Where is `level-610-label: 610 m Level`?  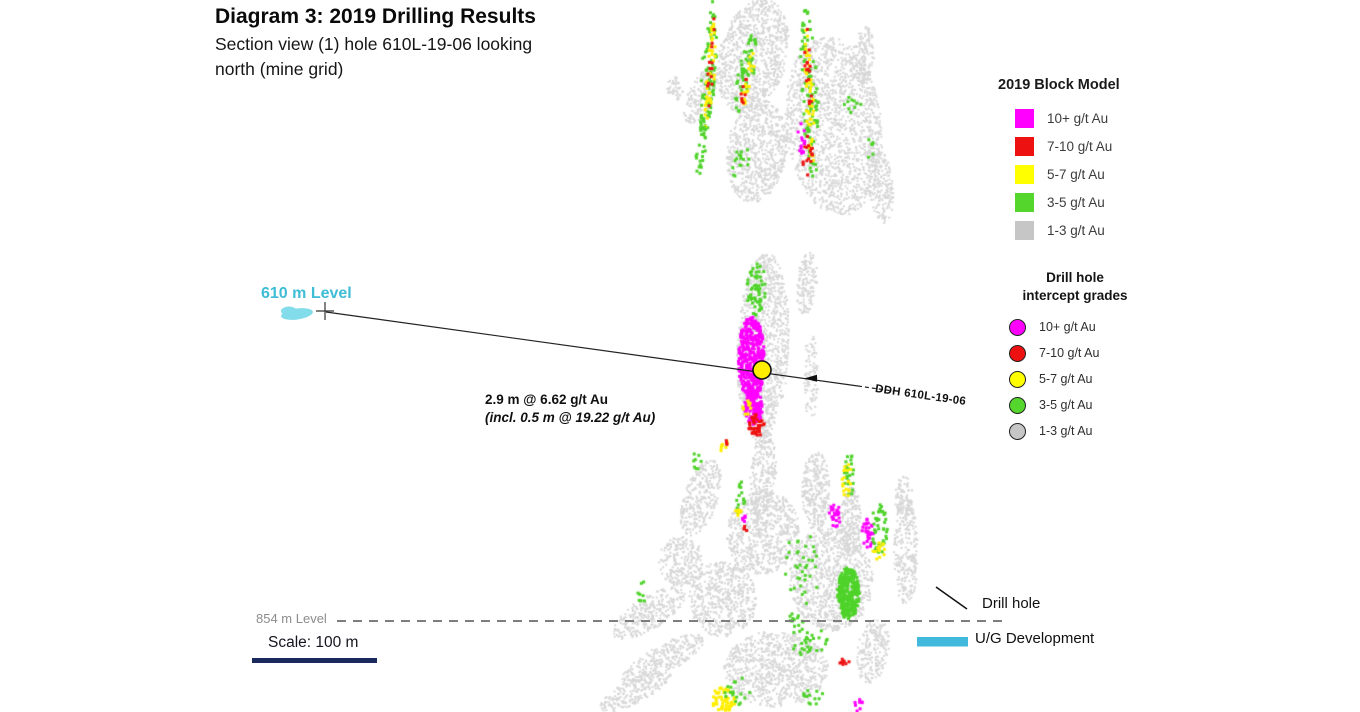 level-610-label: 610 m Level is located at coordinates (306, 293).